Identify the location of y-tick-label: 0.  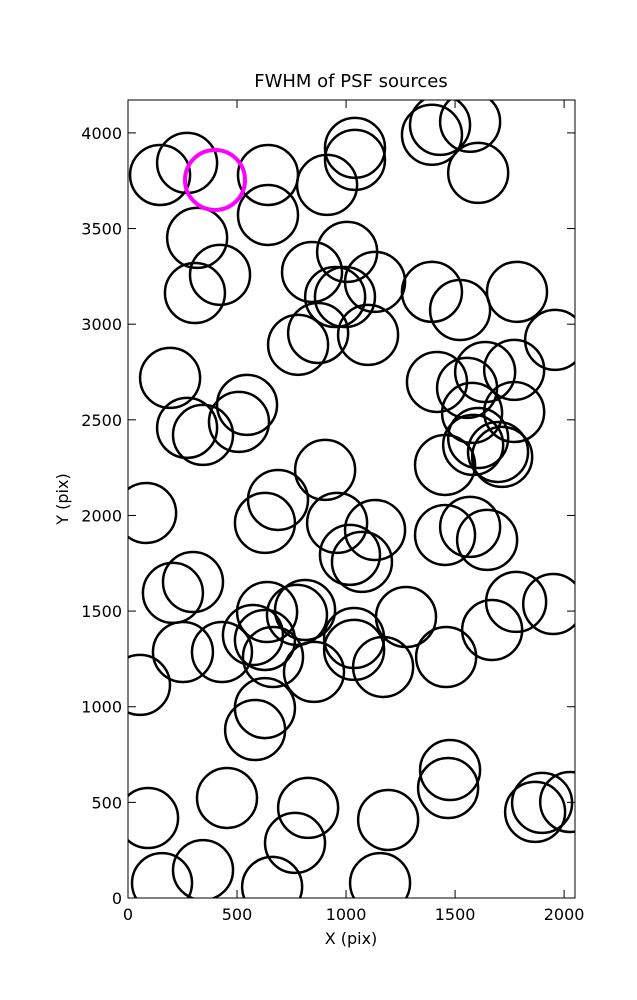
(117, 898).